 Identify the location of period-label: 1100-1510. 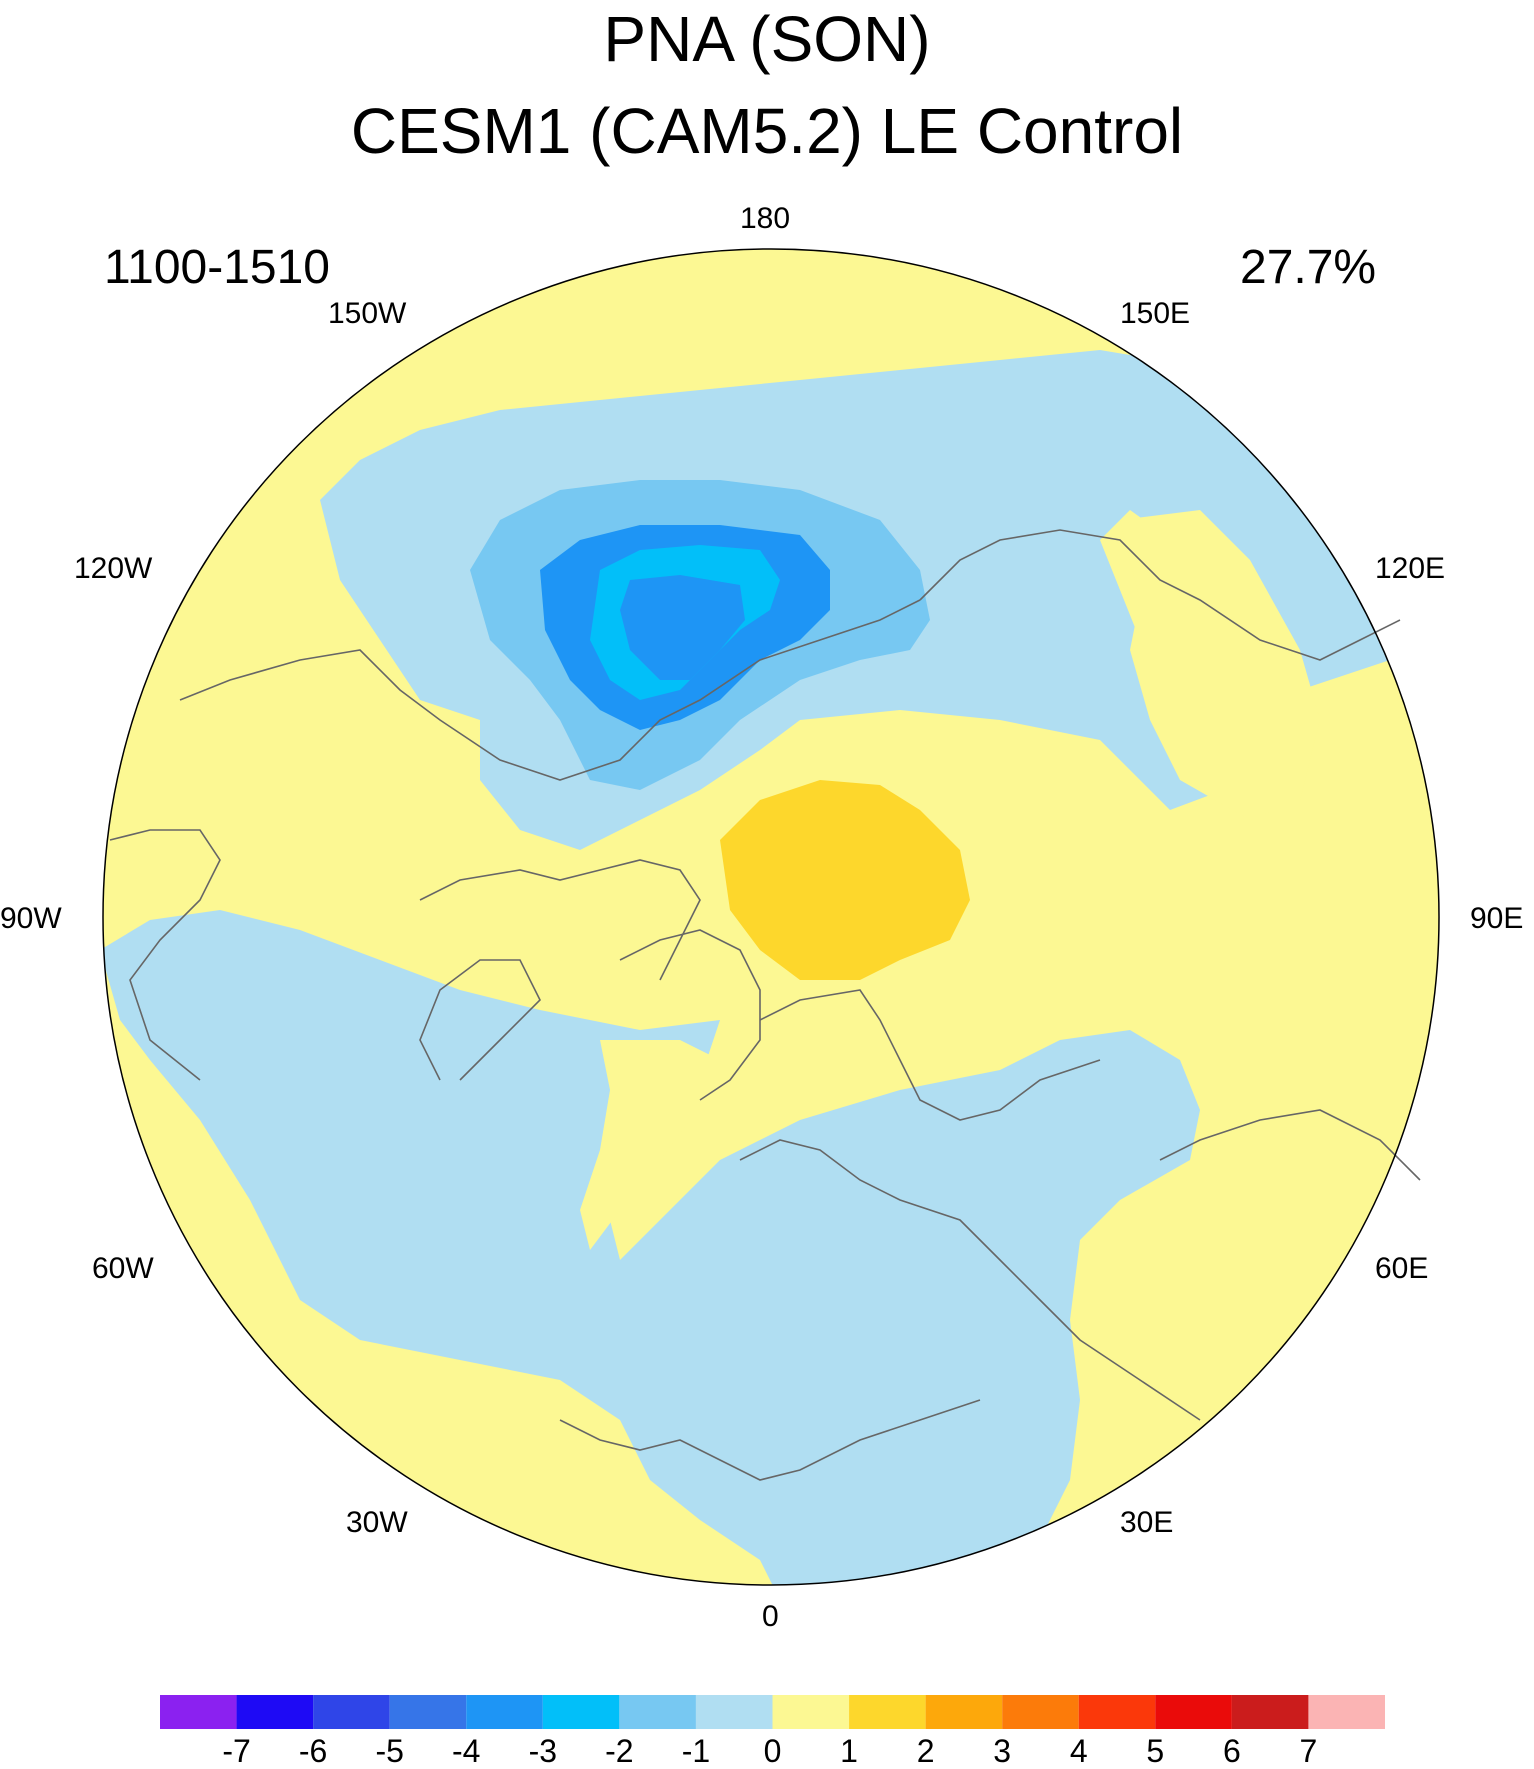
(217, 267).